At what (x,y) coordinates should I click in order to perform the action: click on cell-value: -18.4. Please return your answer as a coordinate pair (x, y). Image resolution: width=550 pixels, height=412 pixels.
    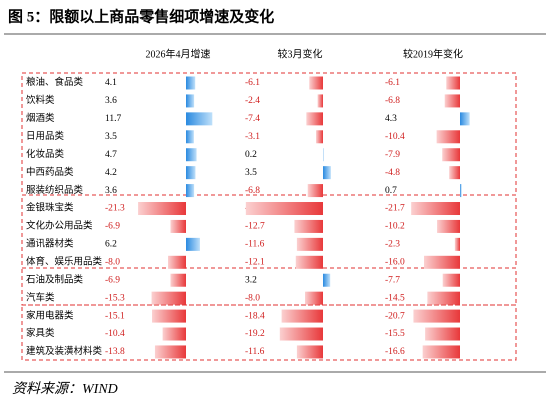
    Looking at the image, I should click on (255, 316).